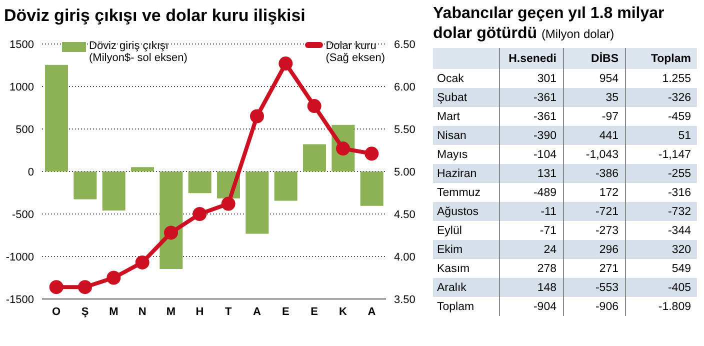 This screenshot has height=346, width=704. Describe the element at coordinates (610, 116) in the screenshot. I see `text: -97` at that location.